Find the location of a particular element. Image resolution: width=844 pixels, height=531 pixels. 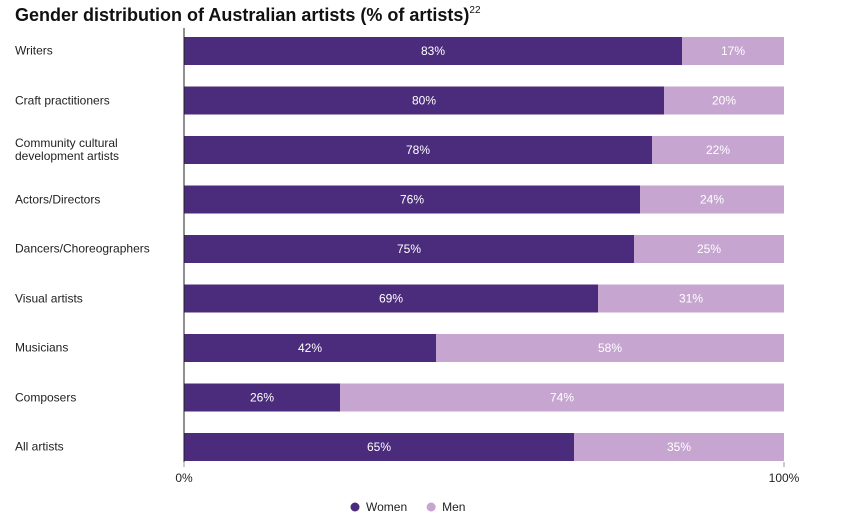

category-label: Writers is located at coordinates (34, 50).